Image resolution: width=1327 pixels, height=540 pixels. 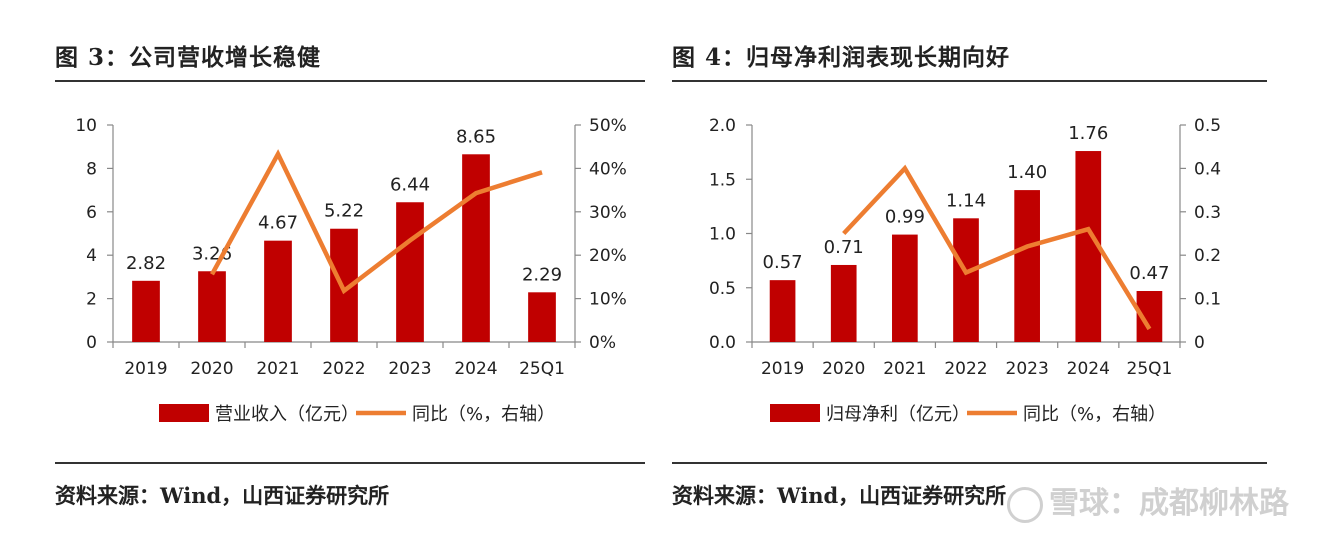 What do you see at coordinates (608, 300) in the screenshot?
I see `right-axis-tick-label: 10%` at bounding box center [608, 300].